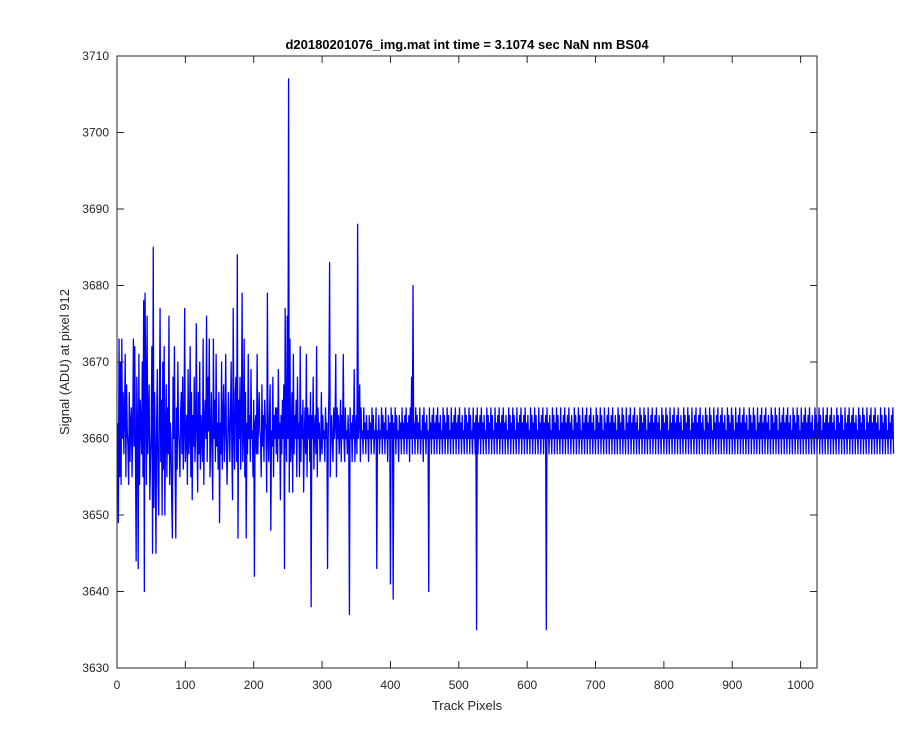  Describe the element at coordinates (64, 362) in the screenshot. I see `y-axis-title: Signal (ADU) at pixel 912` at that location.